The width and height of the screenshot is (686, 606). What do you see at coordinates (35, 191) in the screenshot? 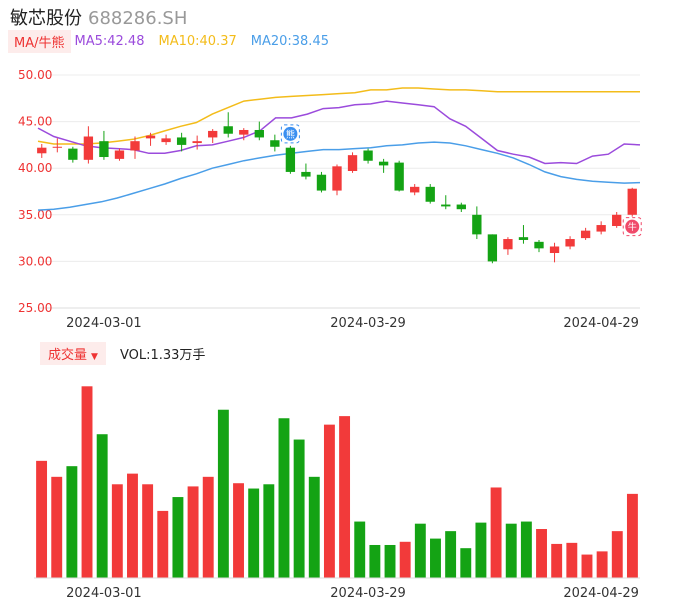
I see `price-axis: 50.00 45.00 40.00 35.00 30.00 25.00` at bounding box center [35, 191].